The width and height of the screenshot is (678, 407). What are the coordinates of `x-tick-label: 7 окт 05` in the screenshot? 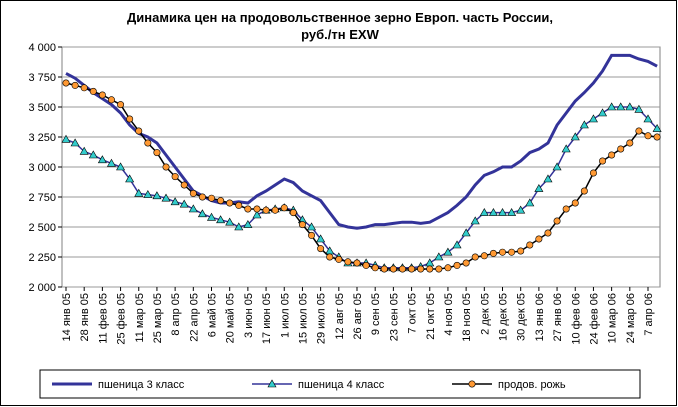 It's located at (413, 313).